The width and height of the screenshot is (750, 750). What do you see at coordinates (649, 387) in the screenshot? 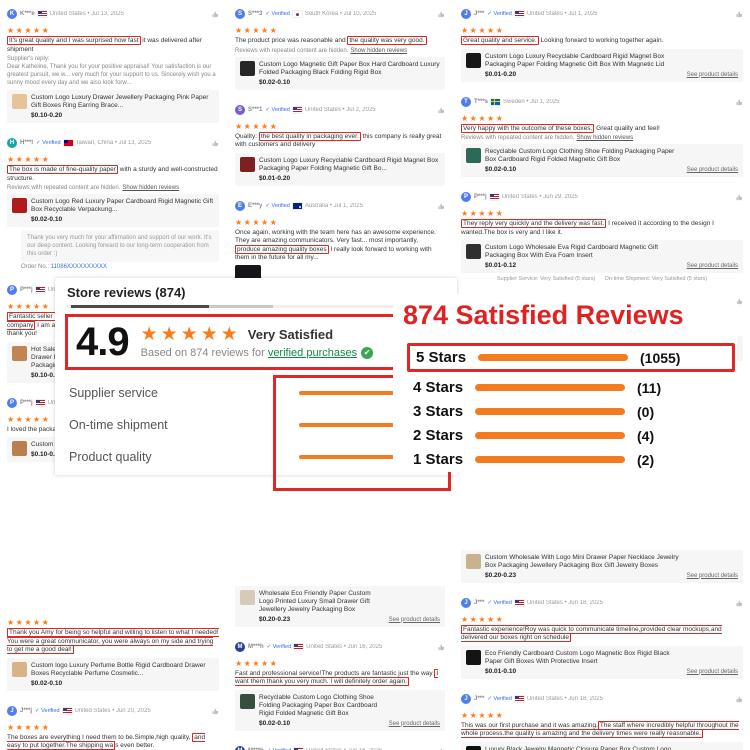
I see `star-row-count: (11)` at bounding box center [649, 387].